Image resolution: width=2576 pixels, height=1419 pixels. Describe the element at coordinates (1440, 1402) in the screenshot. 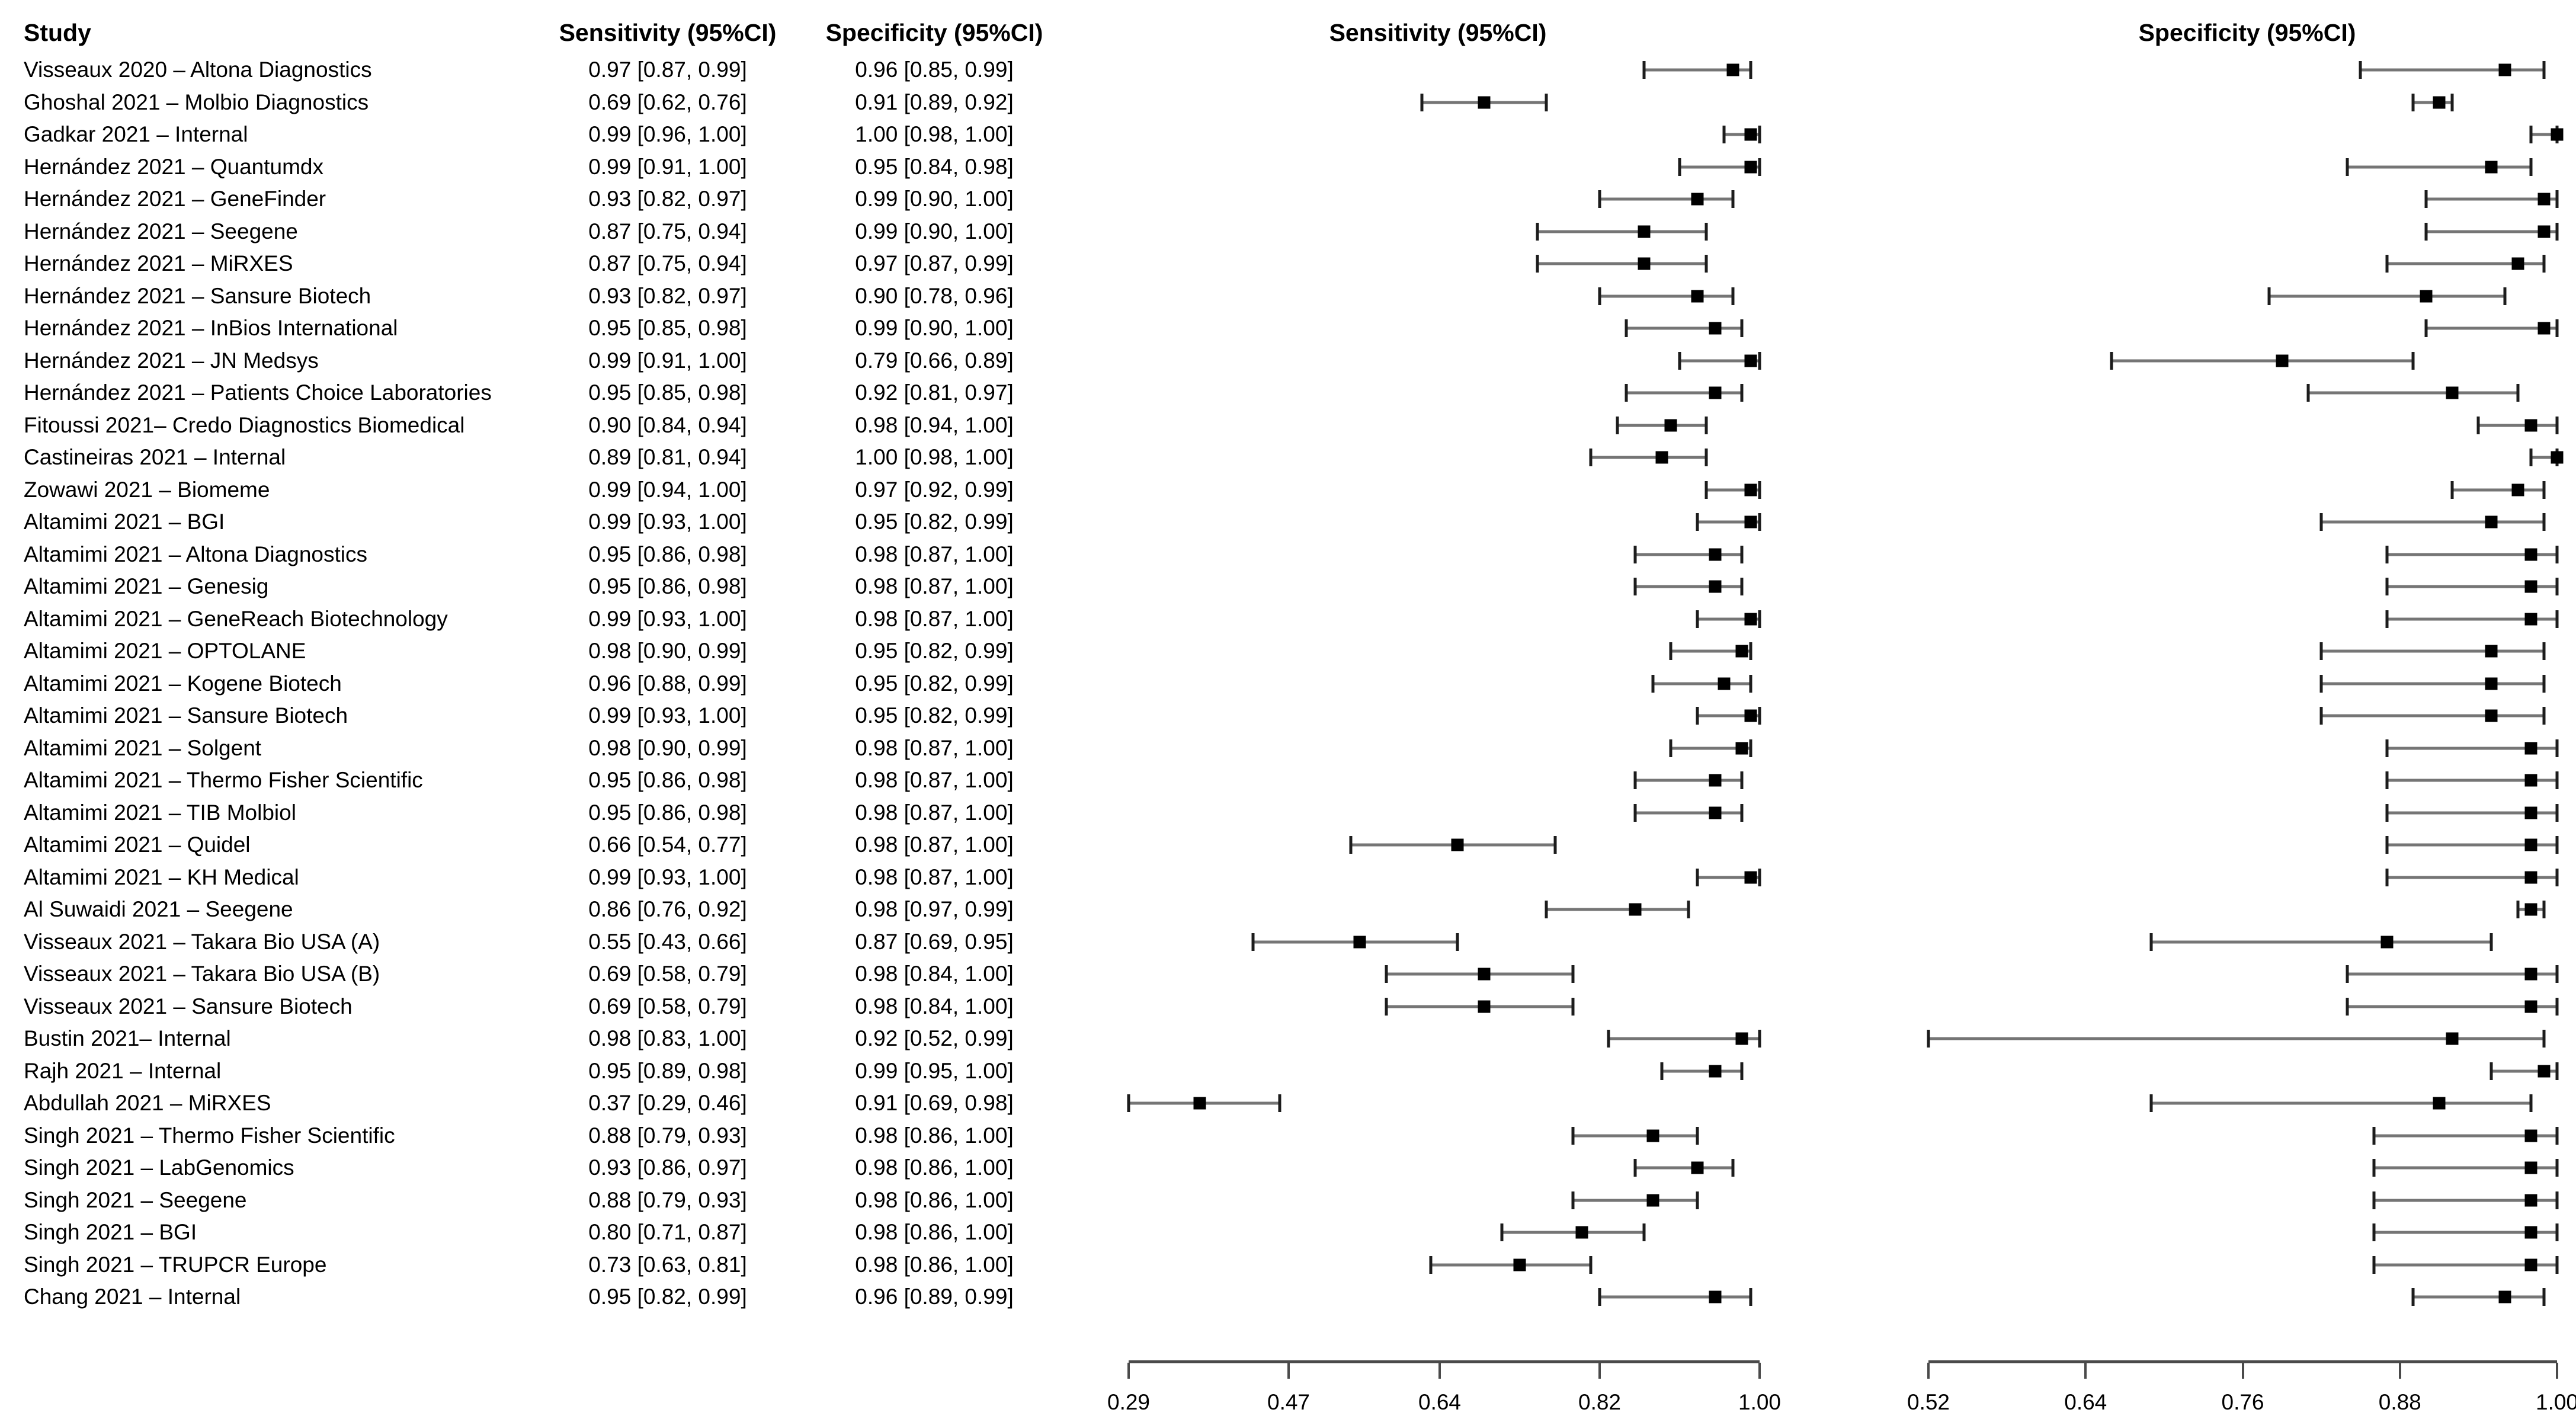

I see `sensitivity-axis-tick-label: 0.64` at that location.